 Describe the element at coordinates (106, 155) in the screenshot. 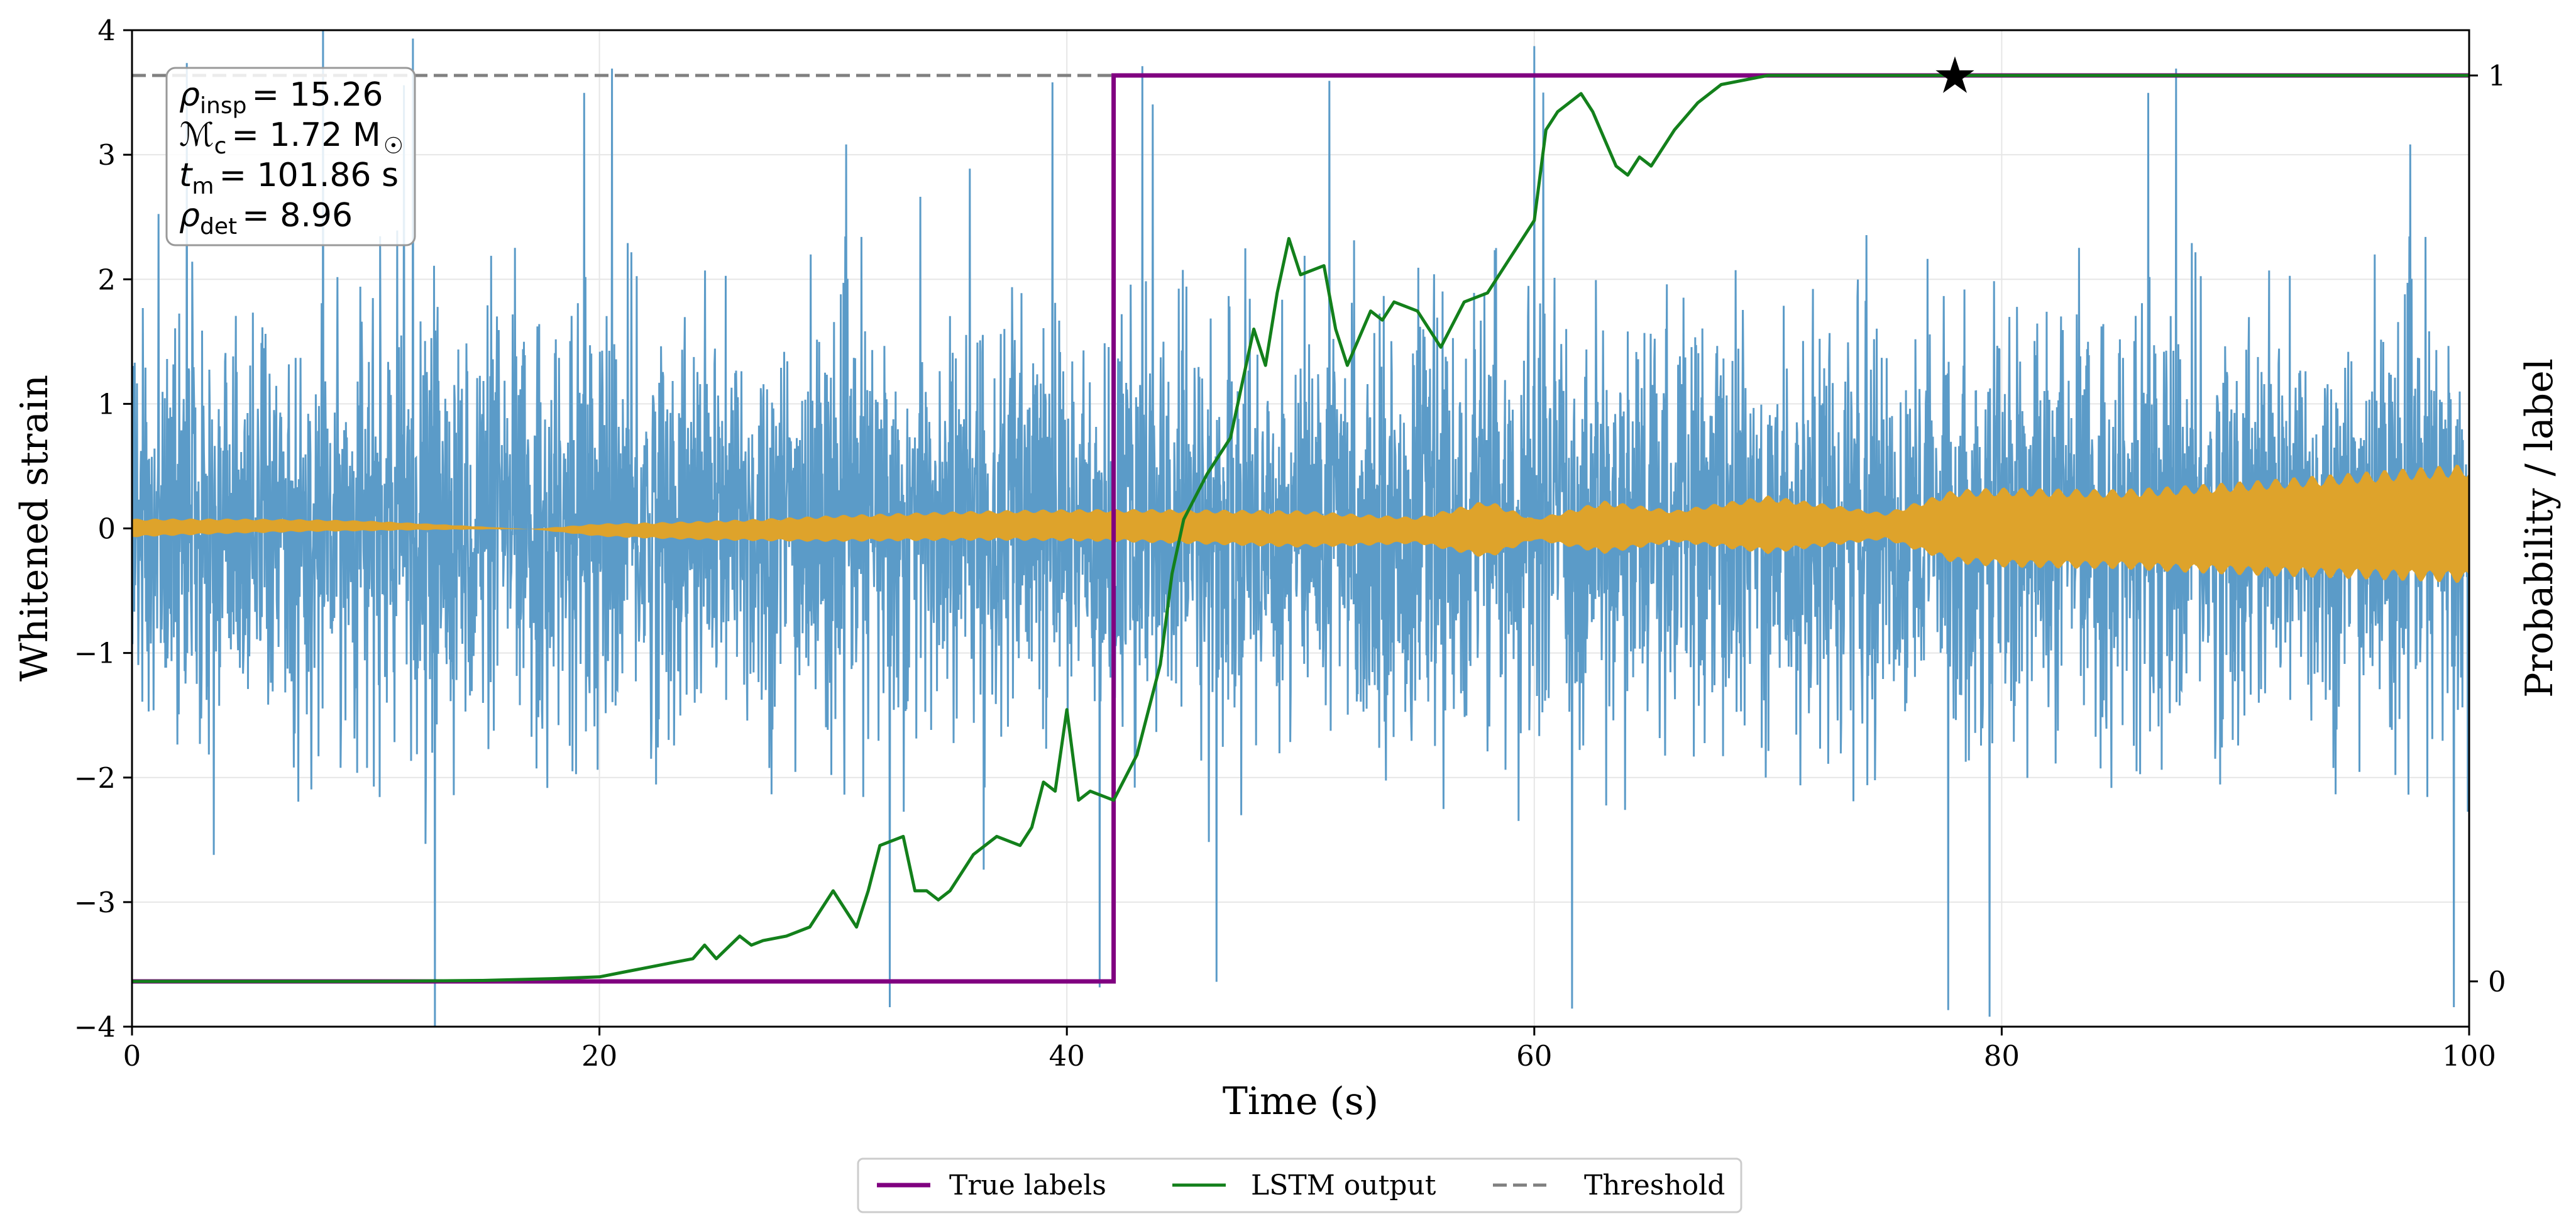

I see `y-left-tick-label: 3` at that location.